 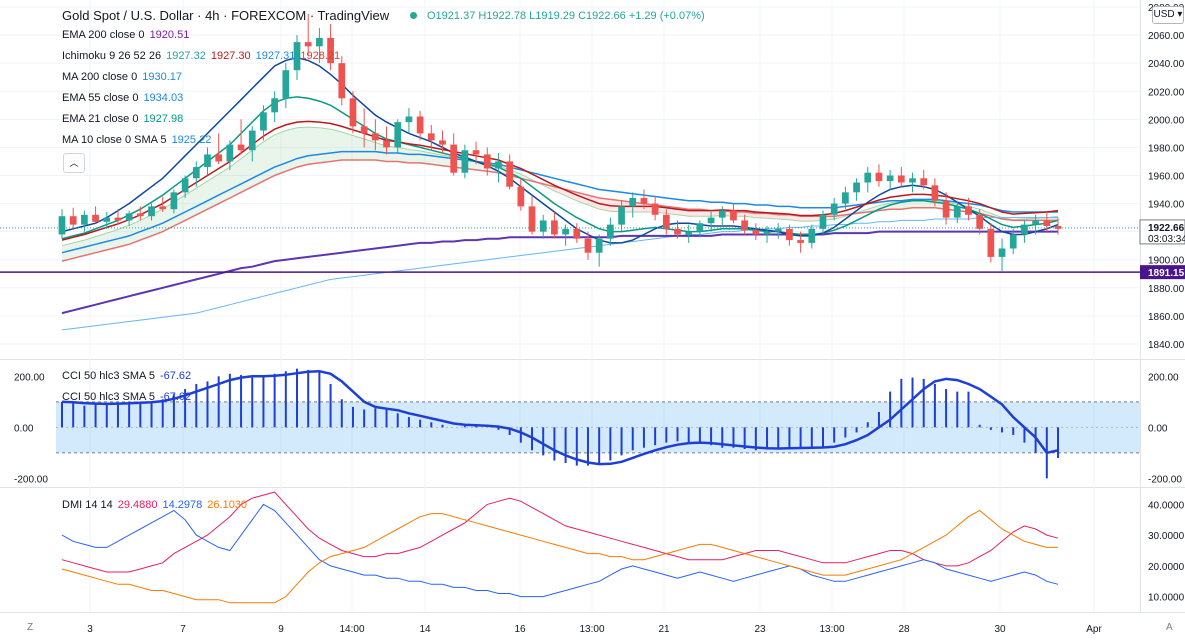 I want to click on price-axis-label: 1960.00, so click(x=1166, y=176).